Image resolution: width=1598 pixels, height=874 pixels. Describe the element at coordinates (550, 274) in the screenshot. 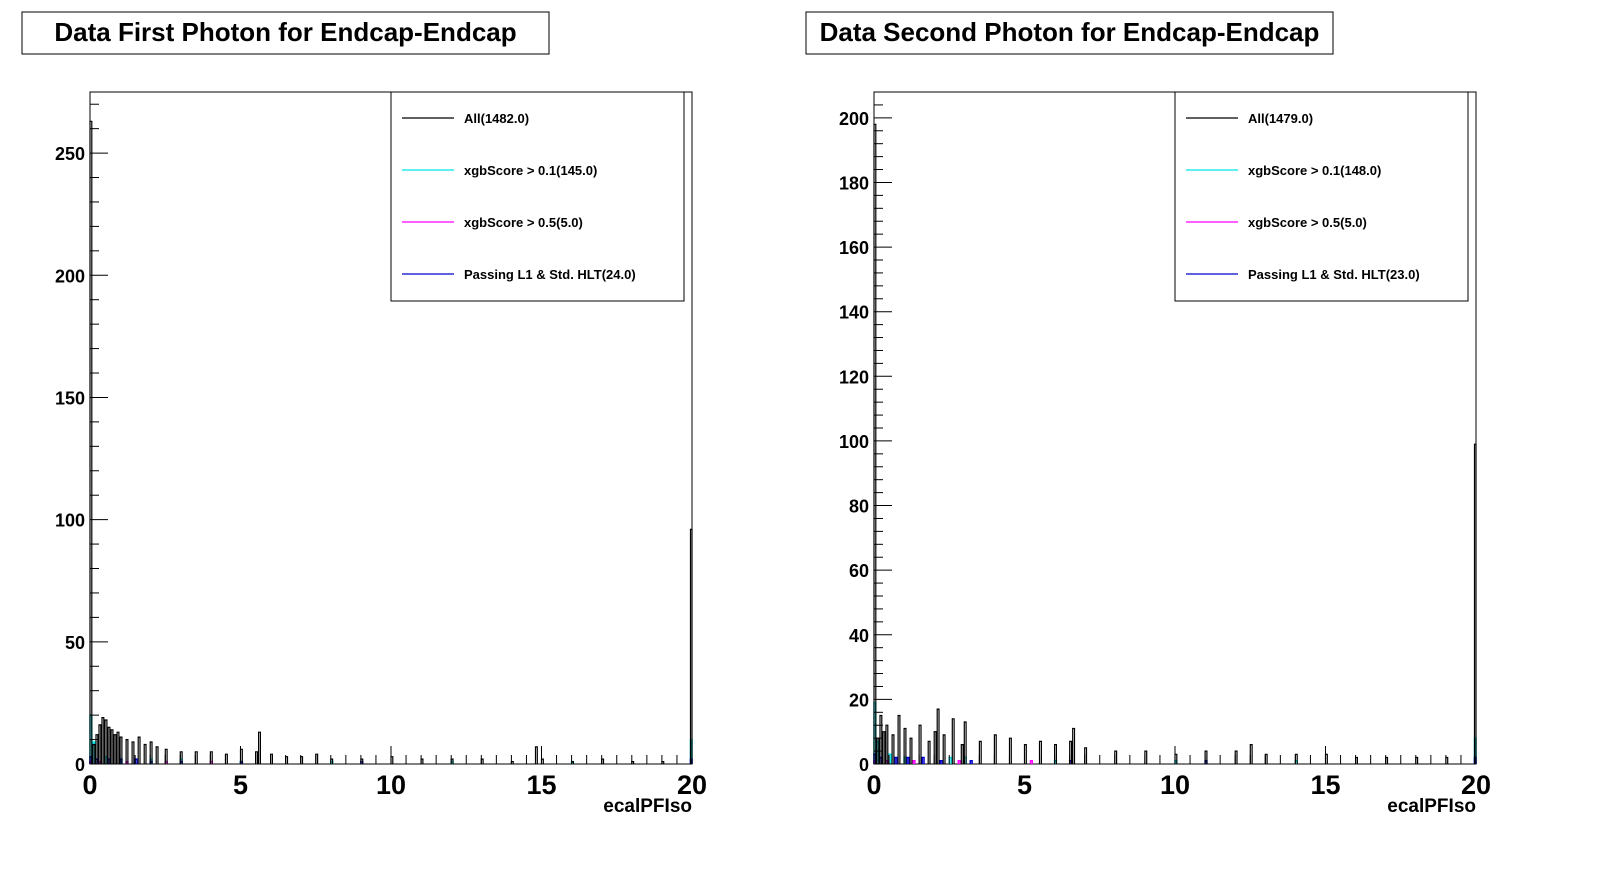

I see `legend-entry: Passing L1 & Std. HLT(24.0)` at that location.